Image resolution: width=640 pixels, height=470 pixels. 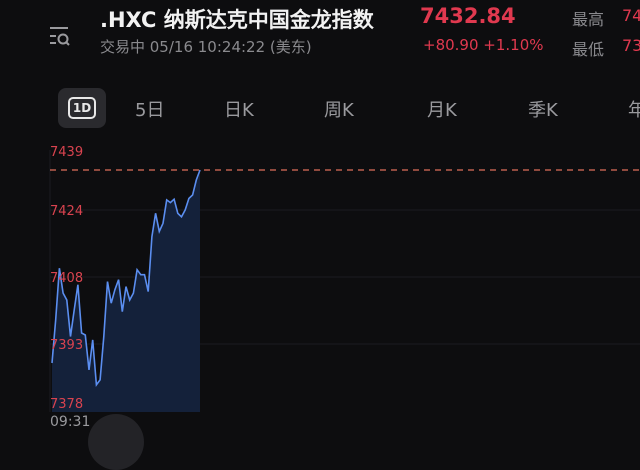 I want to click on low-value: 73, so click(x=631, y=45).